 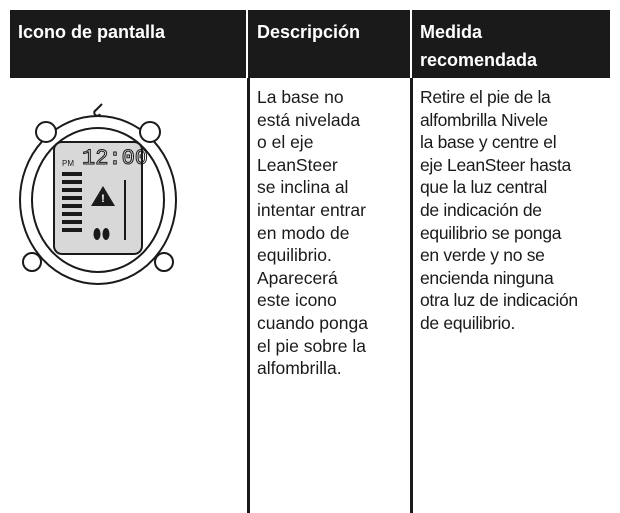 I want to click on header-line: Medida, so click(x=451, y=32).